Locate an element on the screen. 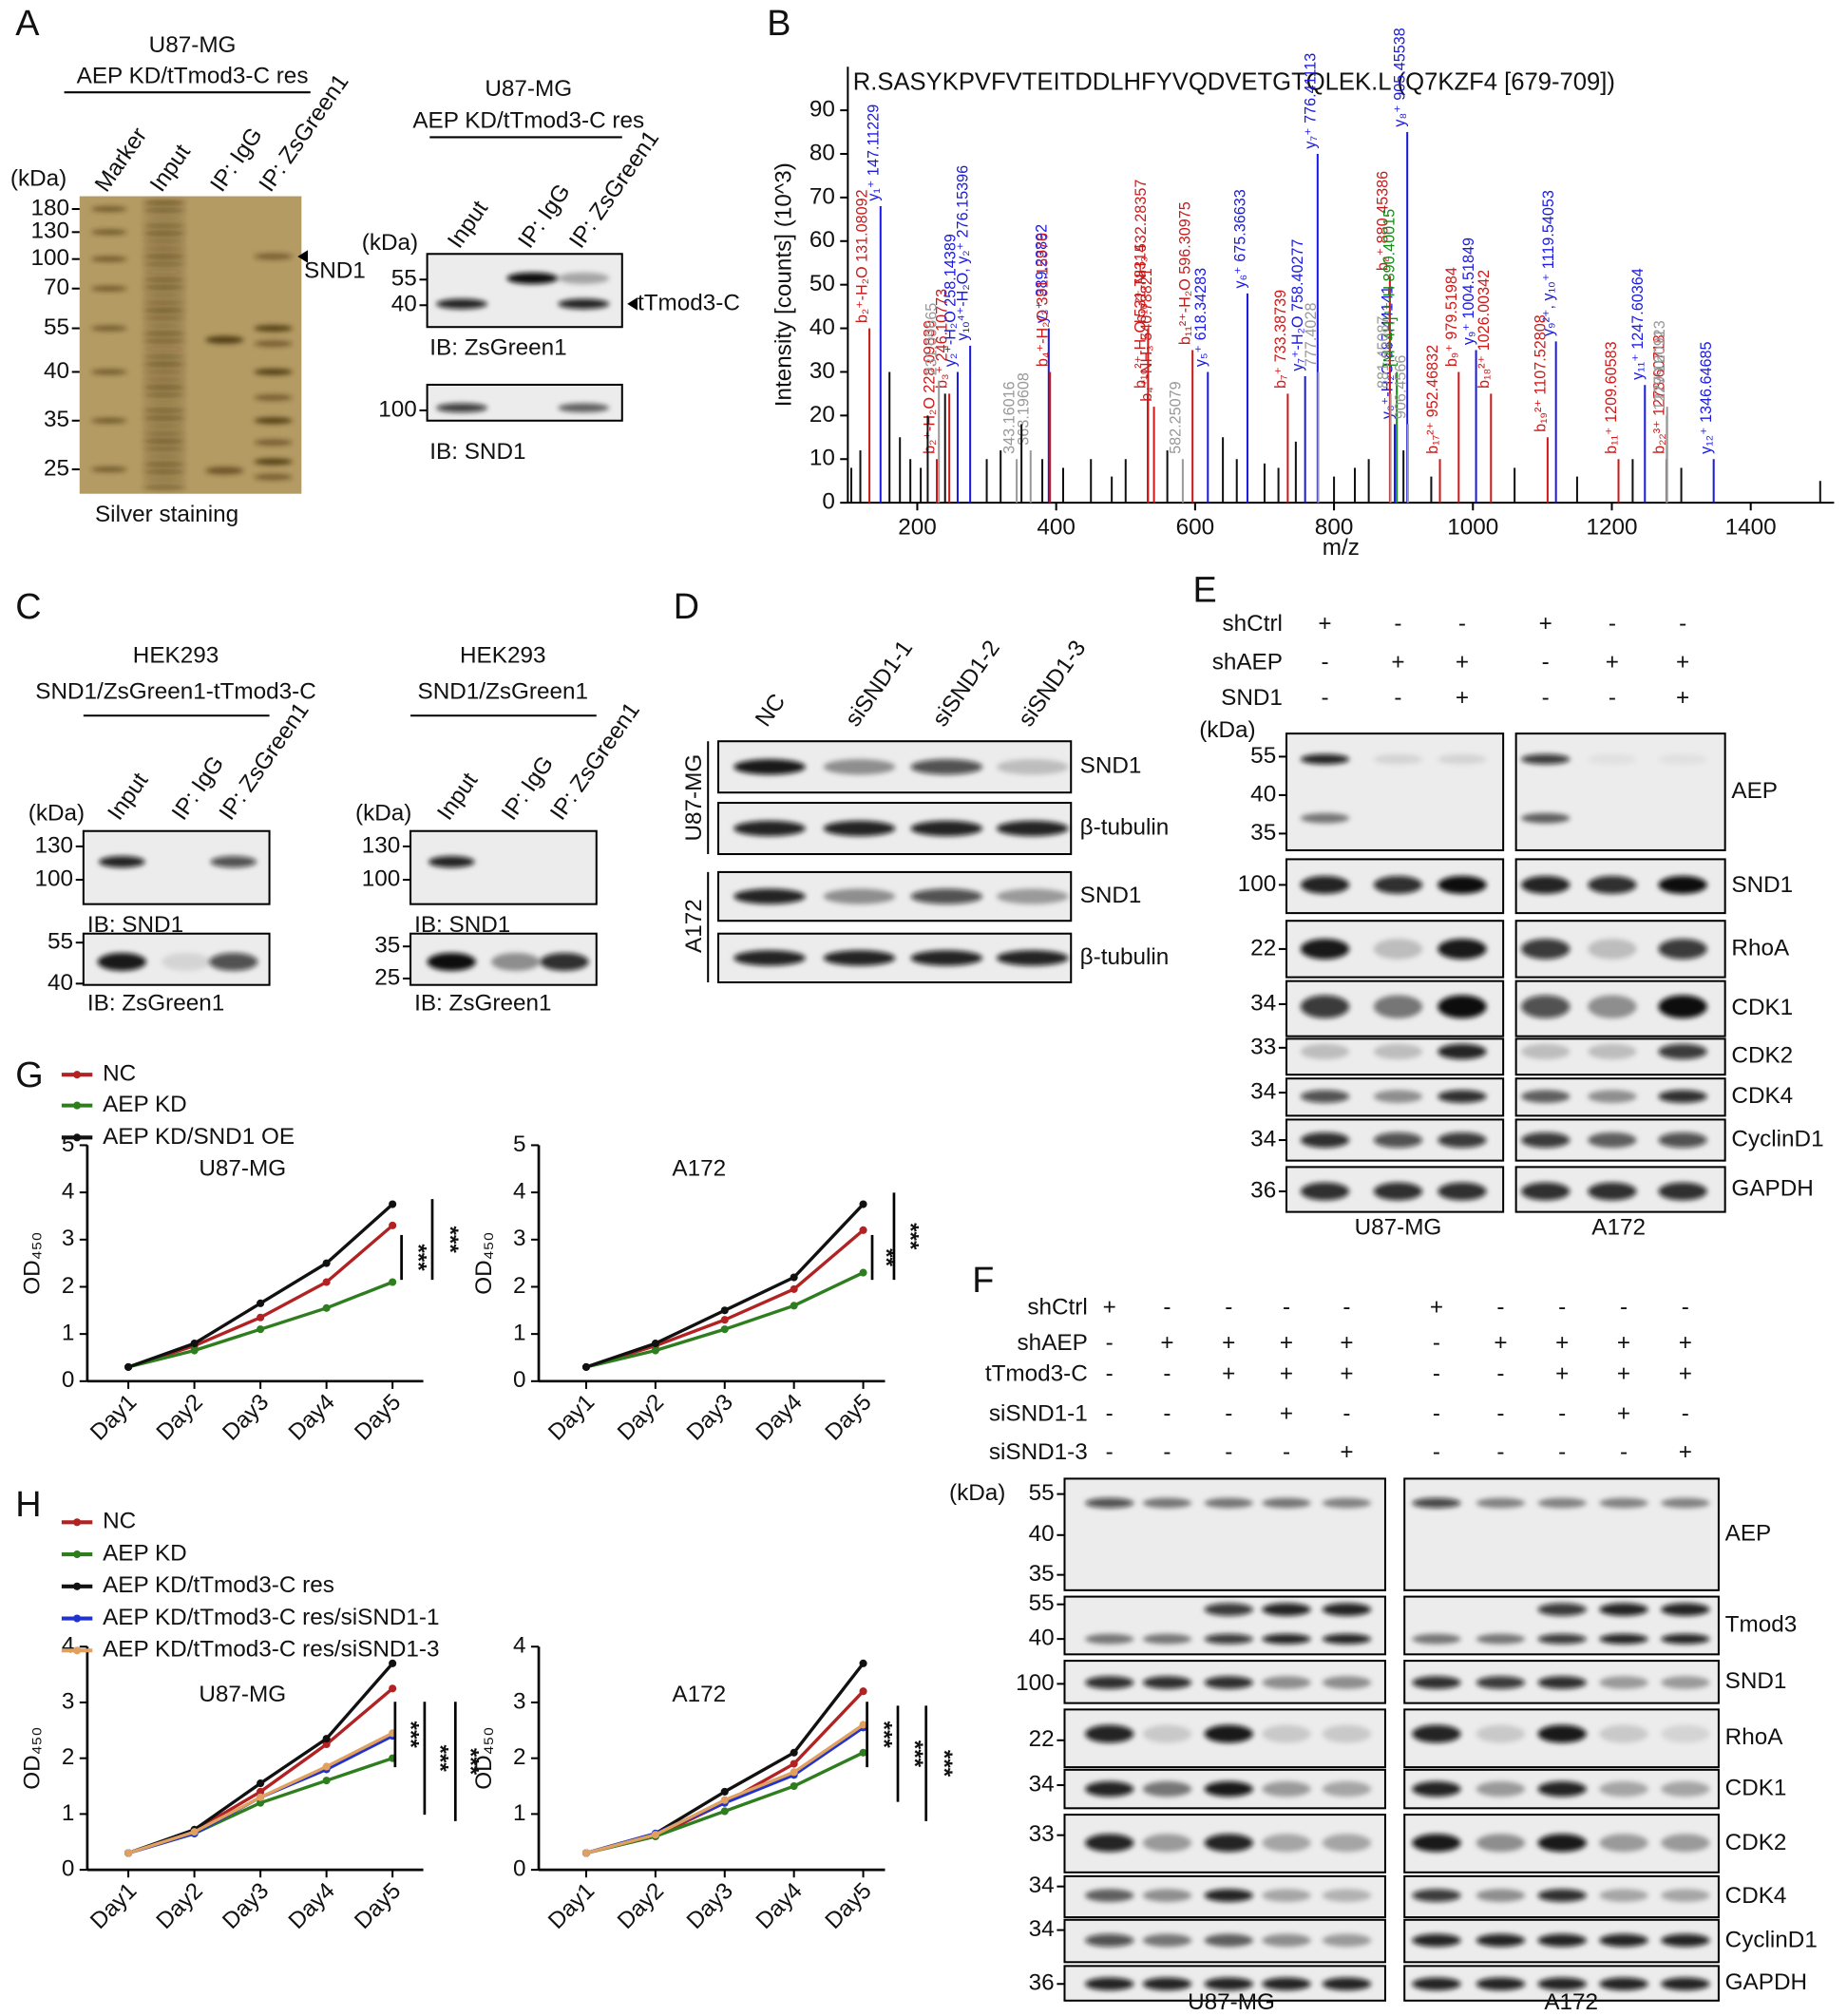 The height and width of the screenshot is (2016, 1847). y-tick-label: 2 is located at coordinates (68, 1757).